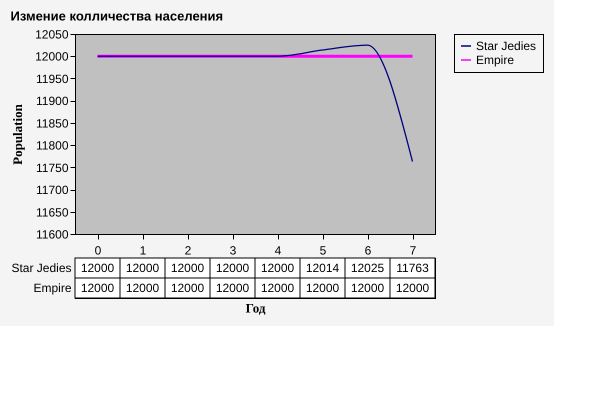  I want to click on x-axis-title: Год, so click(256, 308).